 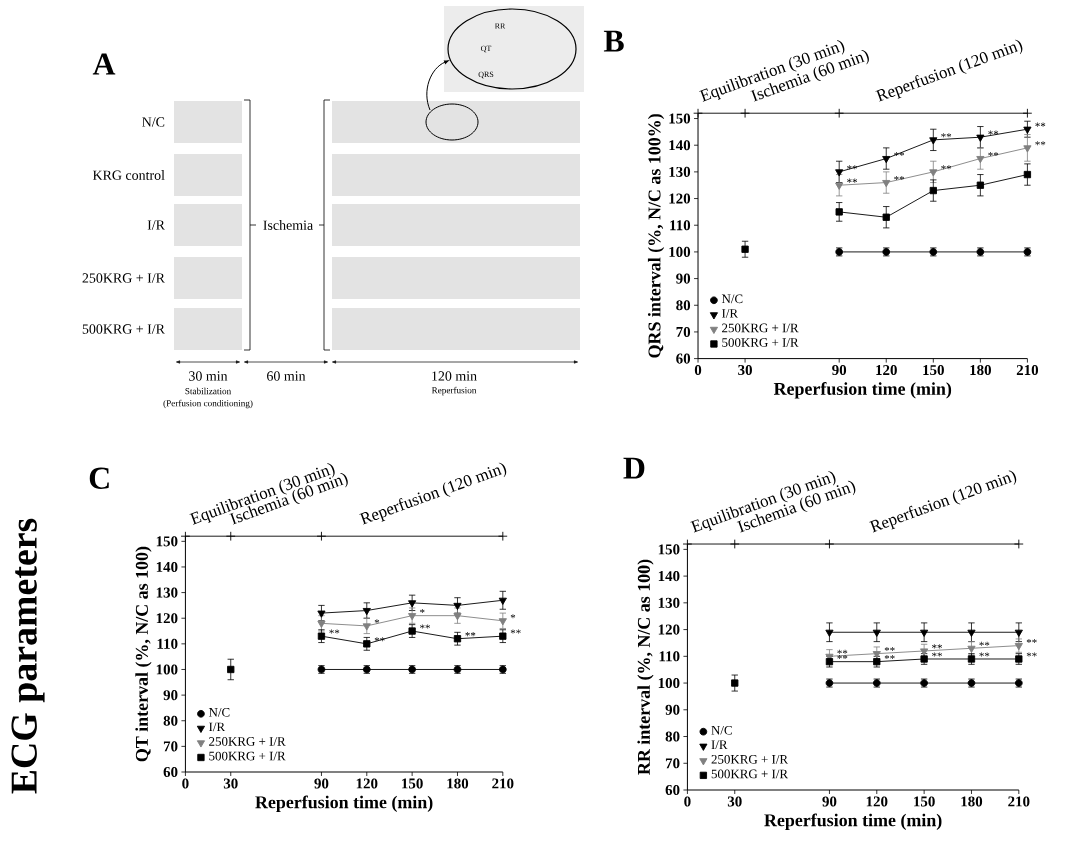 I want to click on chart-title: C, so click(x=99, y=478).